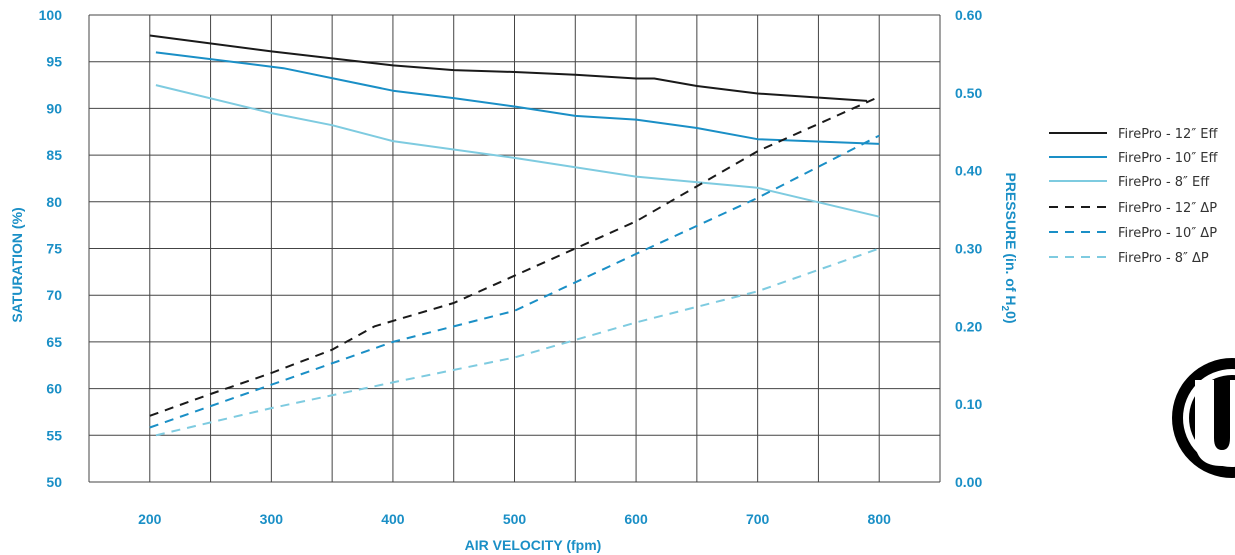 This screenshot has width=1235, height=555. I want to click on left-y-tick-label: 100, so click(51, 15).